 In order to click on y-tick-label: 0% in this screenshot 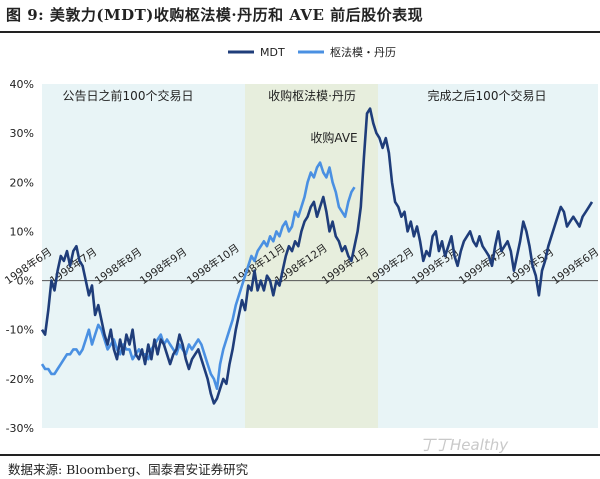, I will do `click(25, 281)`.